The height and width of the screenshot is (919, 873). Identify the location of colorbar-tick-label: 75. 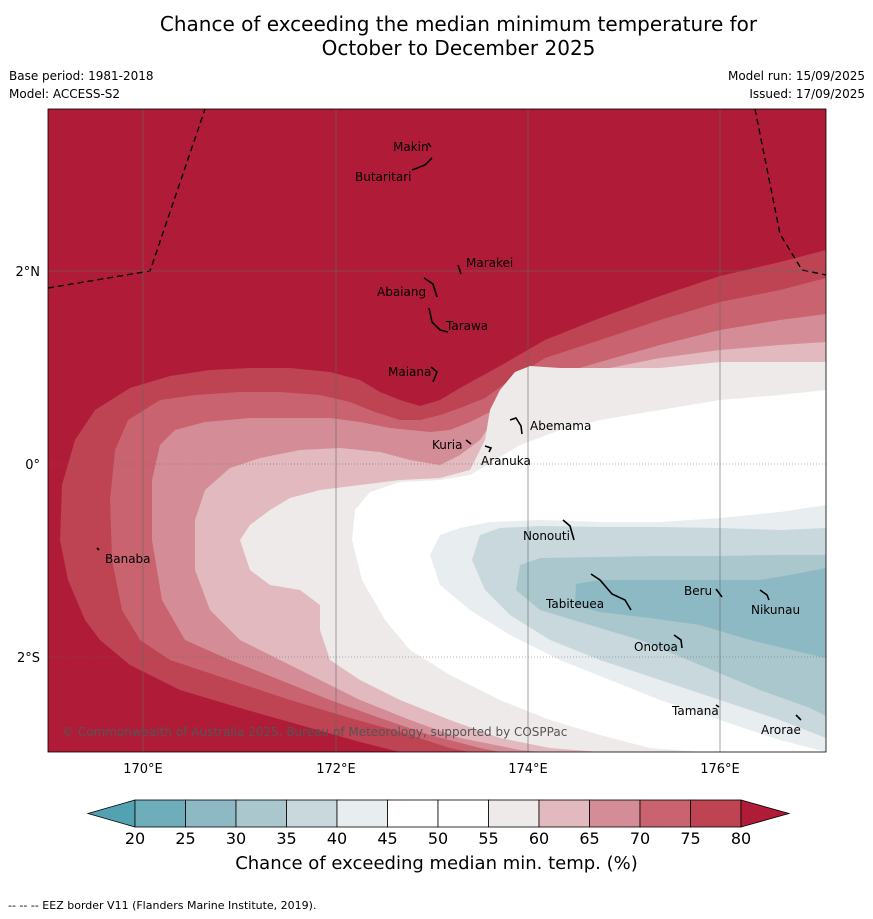
(690, 838).